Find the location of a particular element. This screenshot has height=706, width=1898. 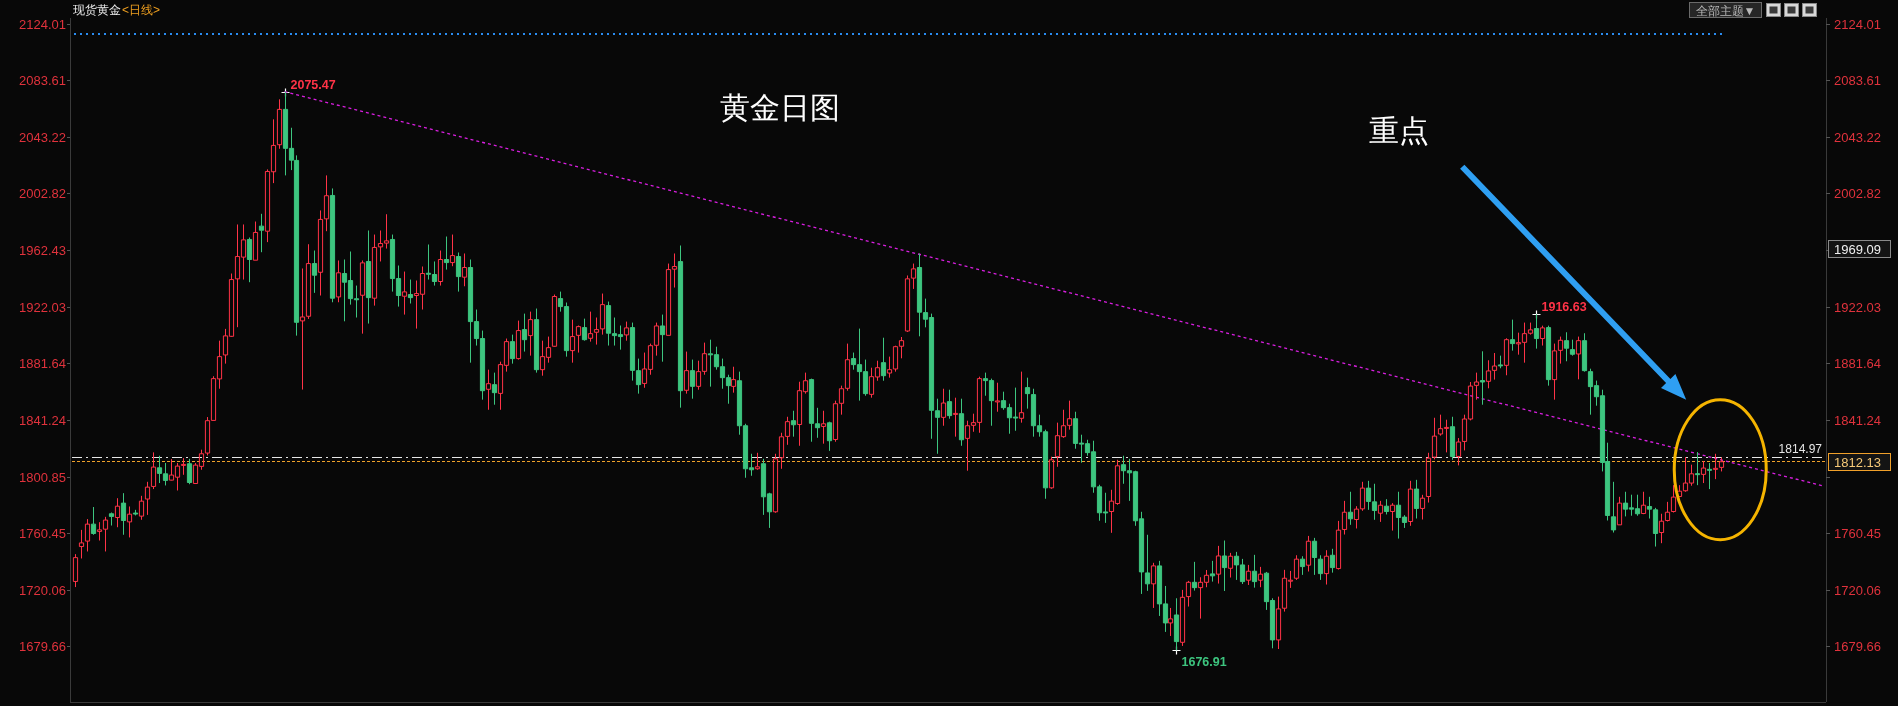

y2-tick-label: 1760.45 is located at coordinates (1857, 533).